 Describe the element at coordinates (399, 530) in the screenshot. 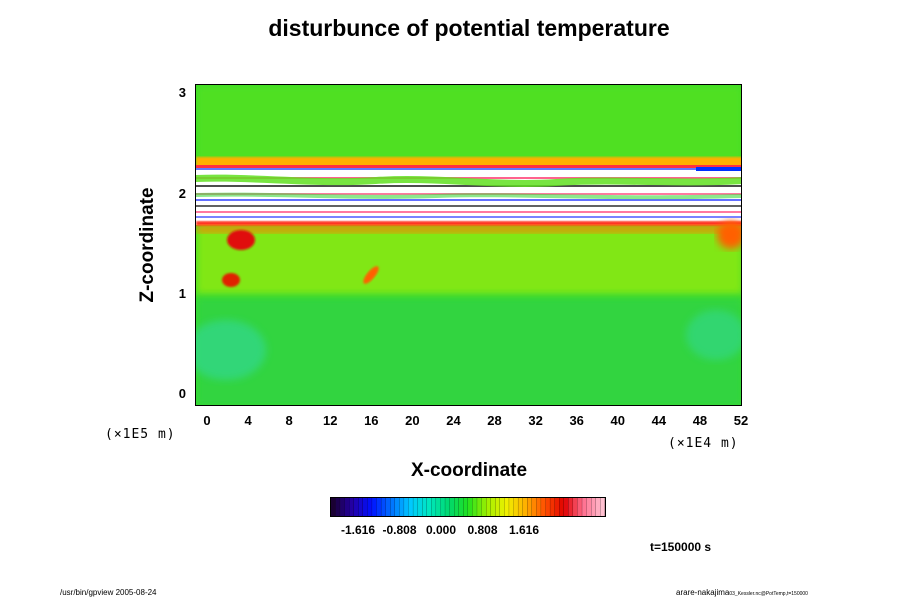

I see `colorbar-tick-label: -0.808` at that location.